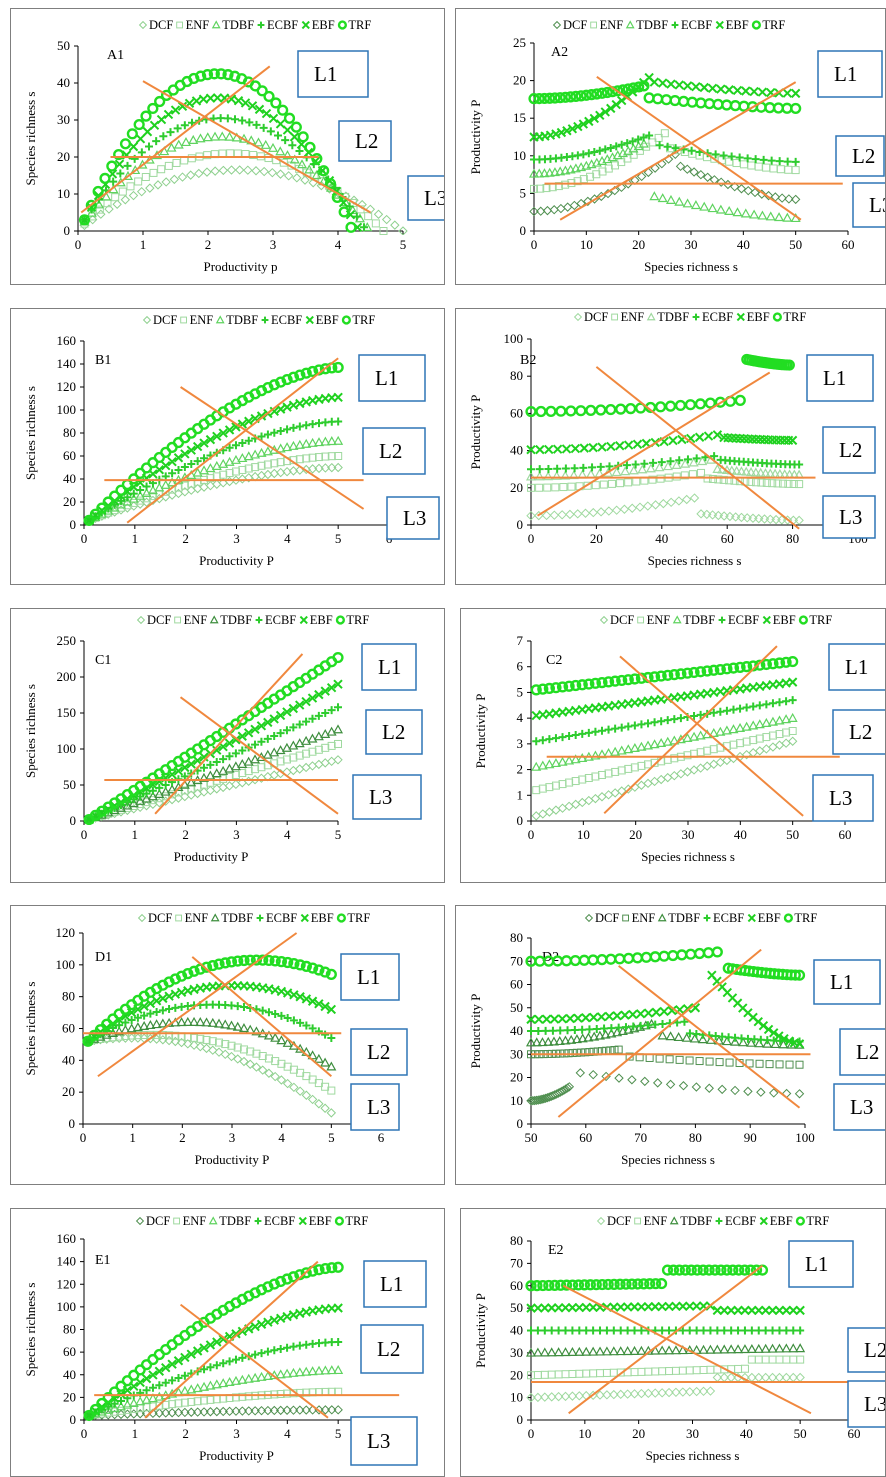 The image size is (886, 1477). I want to click on legend-marker-dcf, so click(142, 918).